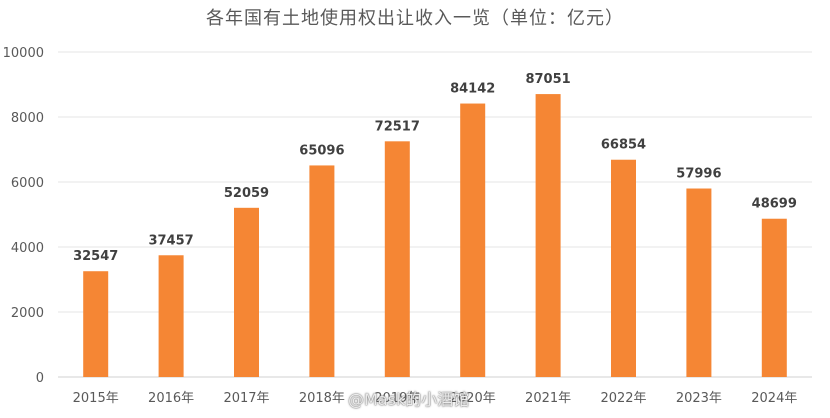 This screenshot has height=418, width=830. What do you see at coordinates (699, 398) in the screenshot?
I see `x-tick-label: 2023年` at bounding box center [699, 398].